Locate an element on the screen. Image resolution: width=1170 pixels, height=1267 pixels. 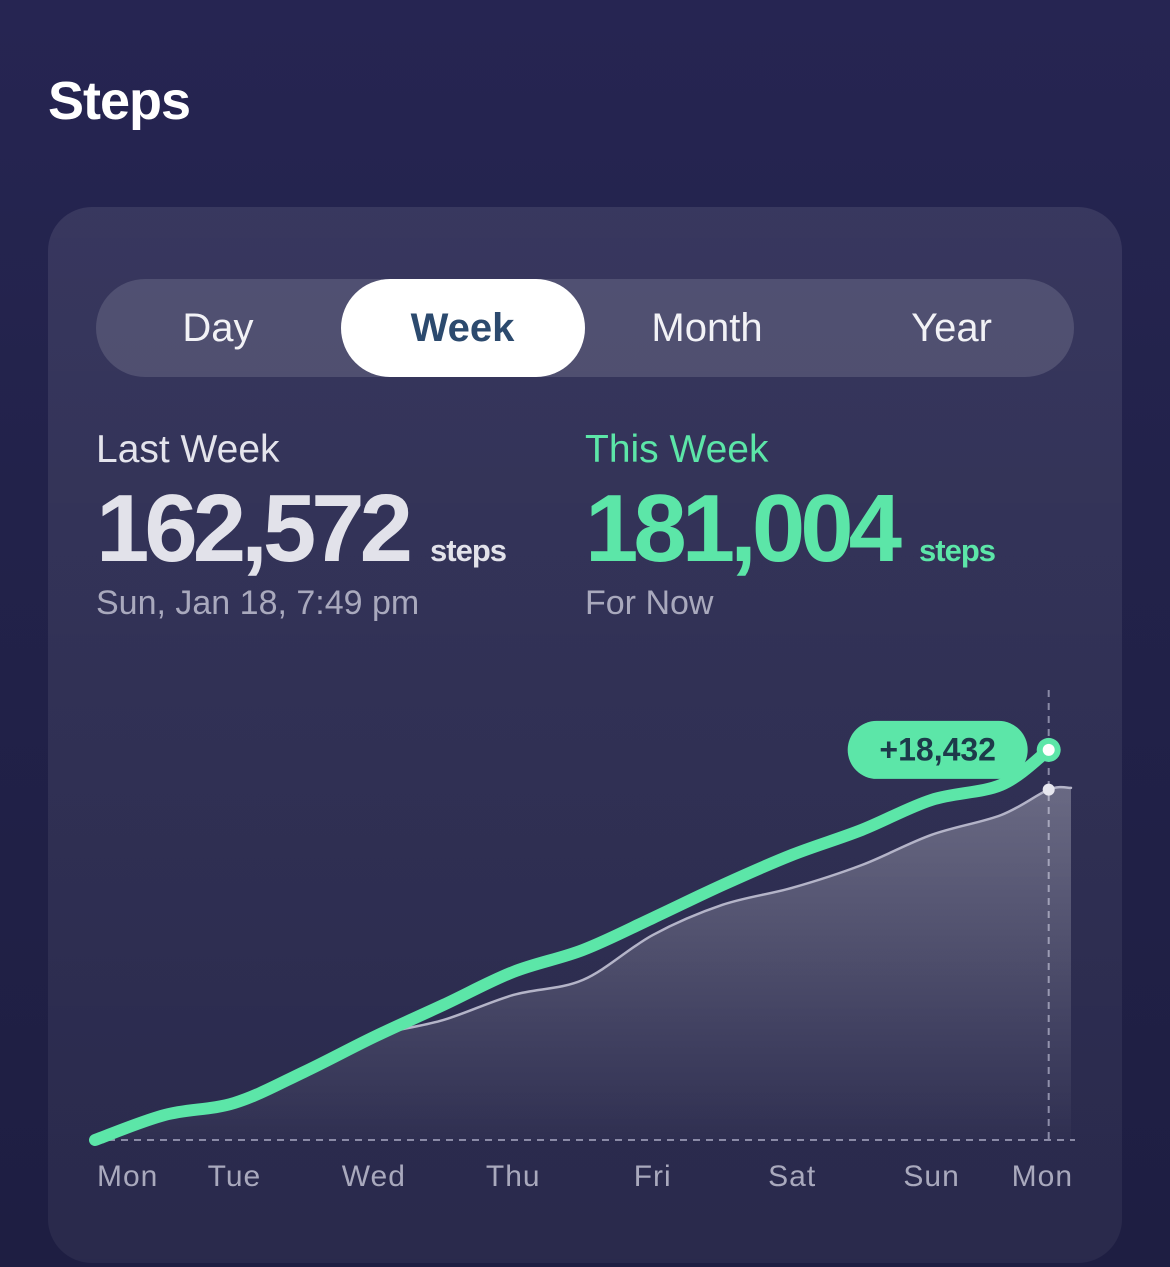
x-tick-label: Tue is located at coordinates (235, 1176).